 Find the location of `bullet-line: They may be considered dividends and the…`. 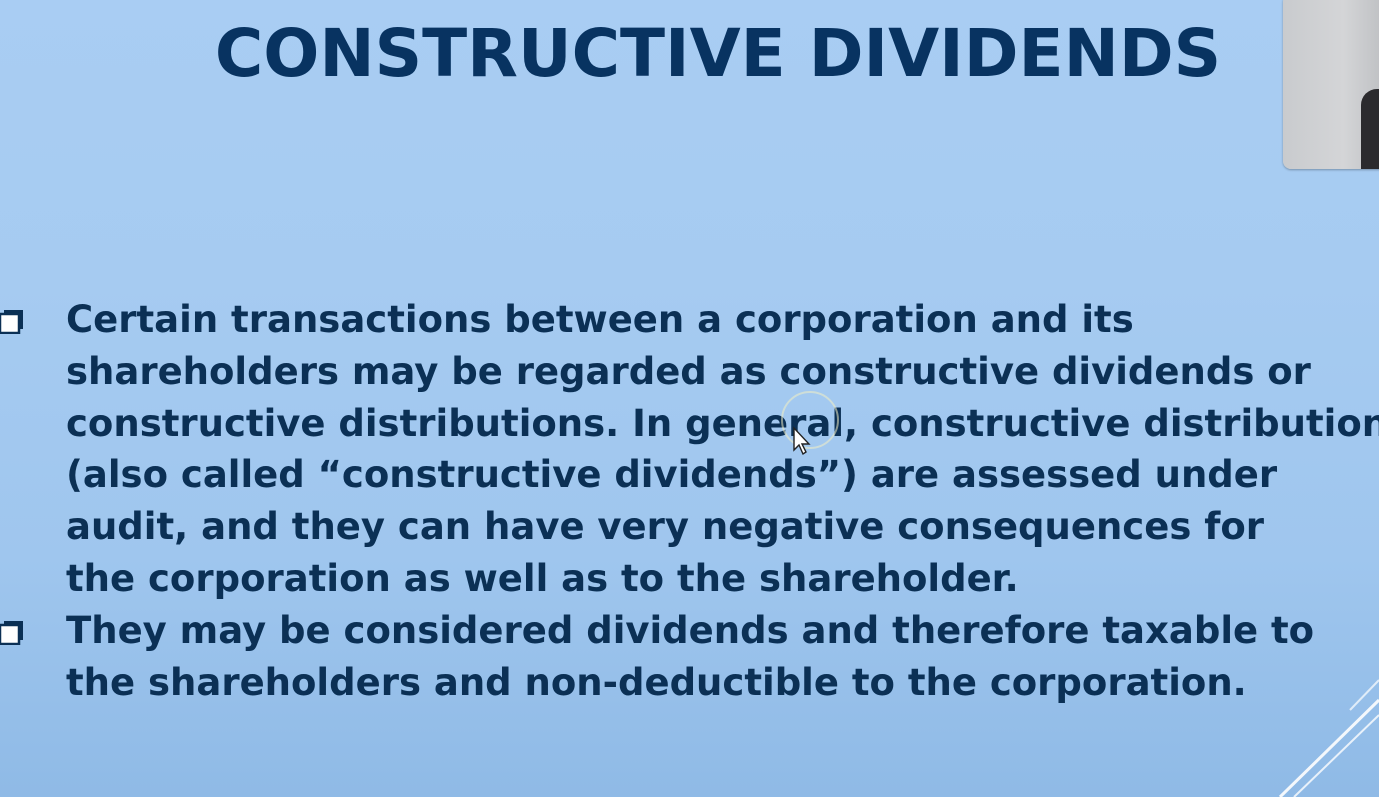

bullet-line: They may be considered dividends and the… is located at coordinates (690, 630).